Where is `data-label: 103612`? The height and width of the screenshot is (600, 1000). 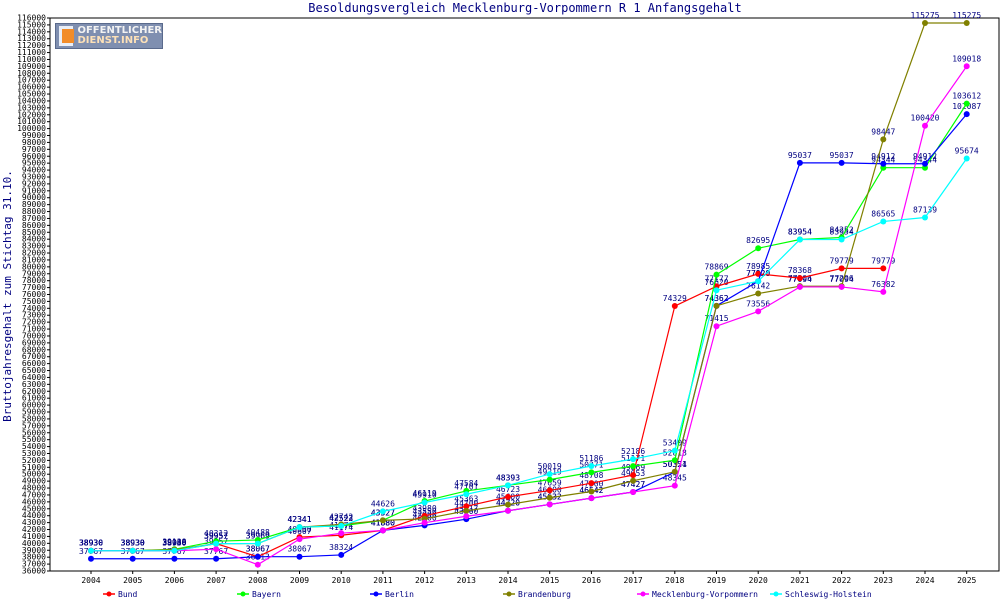 data-label: 103612 is located at coordinates (966, 96).